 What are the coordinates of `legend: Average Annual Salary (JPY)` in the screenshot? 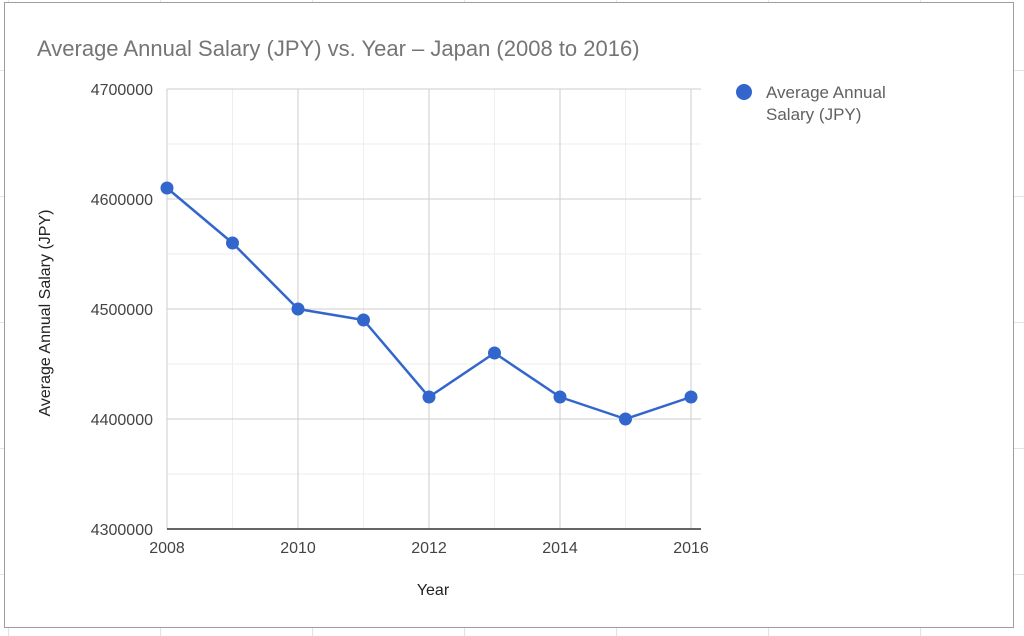 It's located at (811, 103).